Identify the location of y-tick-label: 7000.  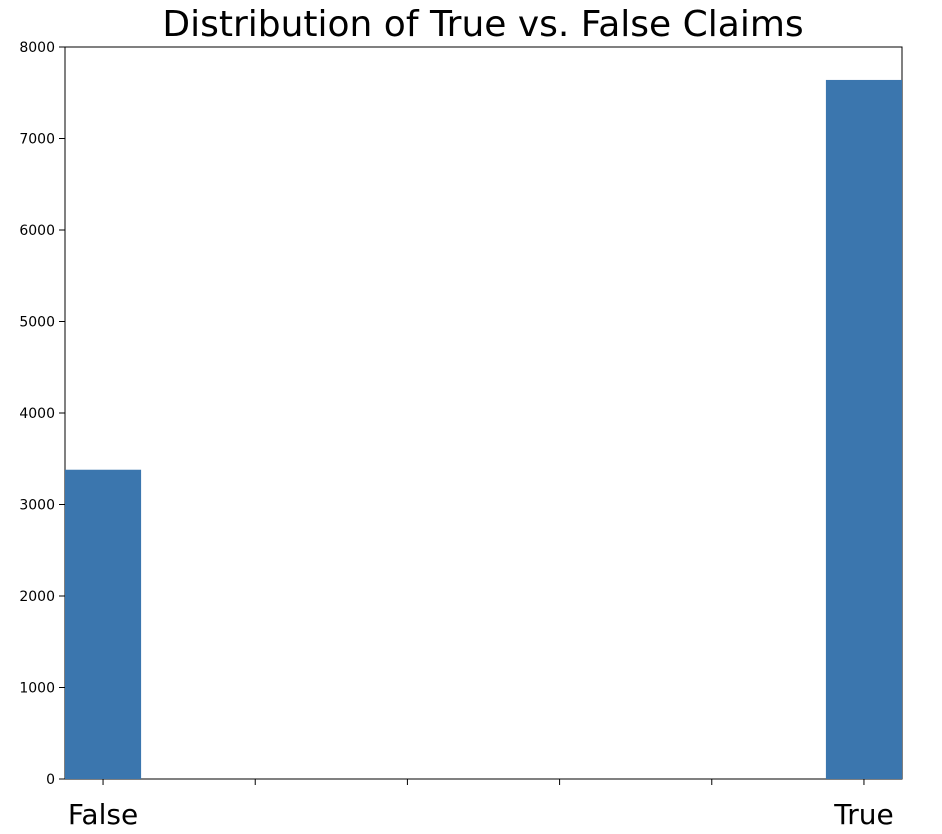
(37, 140).